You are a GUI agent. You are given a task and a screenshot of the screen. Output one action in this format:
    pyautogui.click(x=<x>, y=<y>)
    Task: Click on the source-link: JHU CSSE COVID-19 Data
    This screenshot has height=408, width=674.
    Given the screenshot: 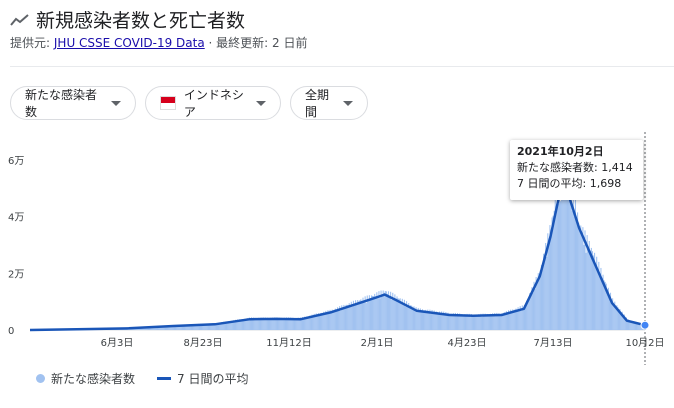 What is the action you would take?
    pyautogui.click(x=129, y=43)
    